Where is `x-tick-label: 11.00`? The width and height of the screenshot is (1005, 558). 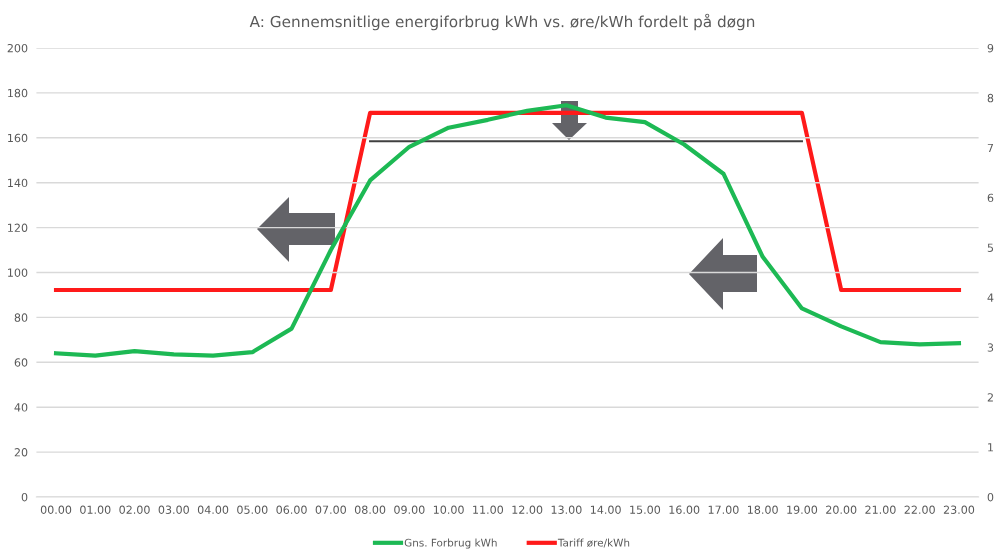
x-tick-label: 11.00 is located at coordinates (488, 509).